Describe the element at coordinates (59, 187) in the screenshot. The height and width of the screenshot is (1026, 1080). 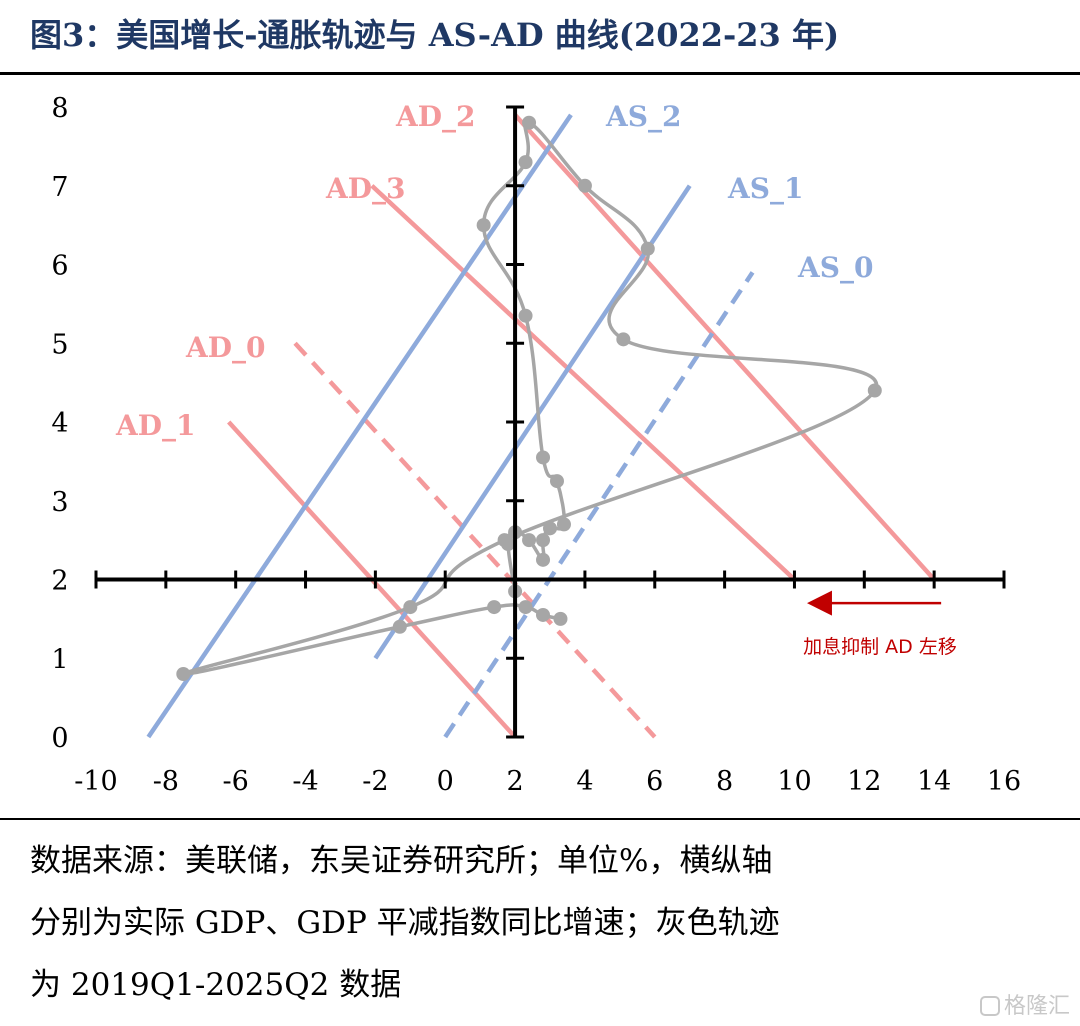
I see `y-tick-label: 7` at that location.